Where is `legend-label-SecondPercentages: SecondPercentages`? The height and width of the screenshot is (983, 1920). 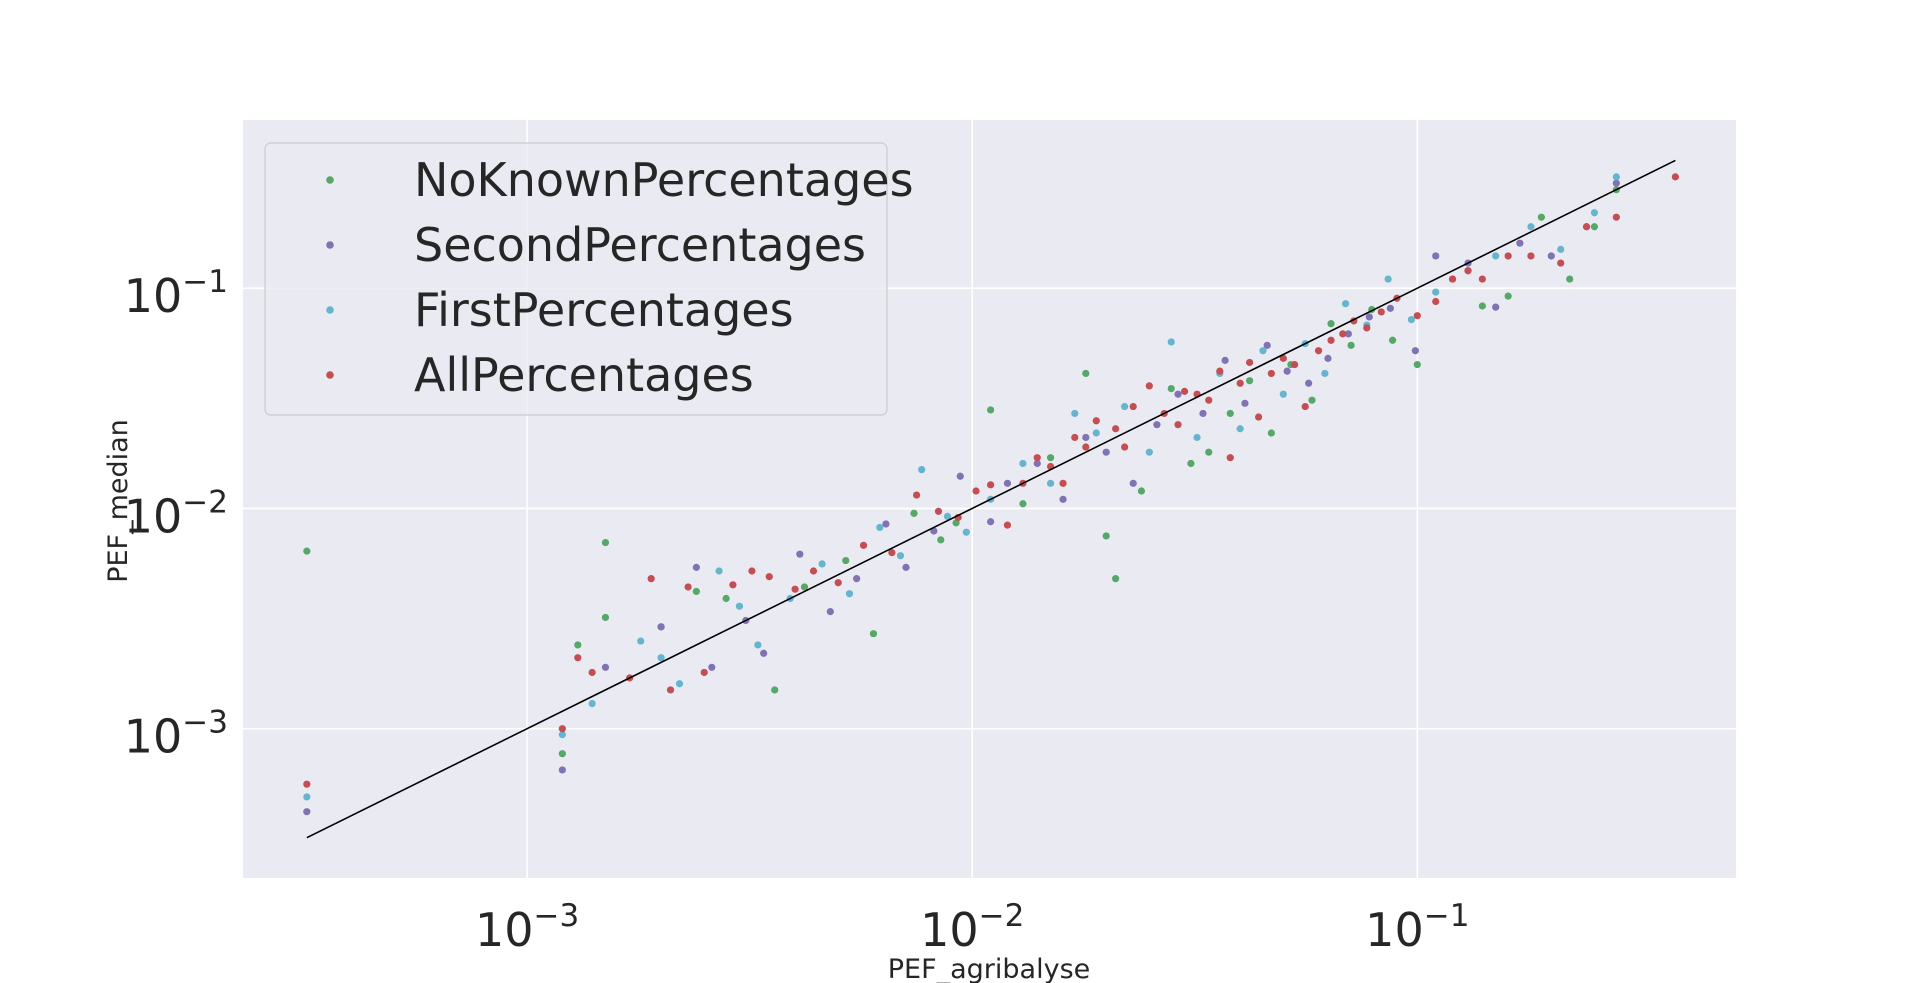 legend-label-SecondPercentages: SecondPercentages is located at coordinates (640, 245).